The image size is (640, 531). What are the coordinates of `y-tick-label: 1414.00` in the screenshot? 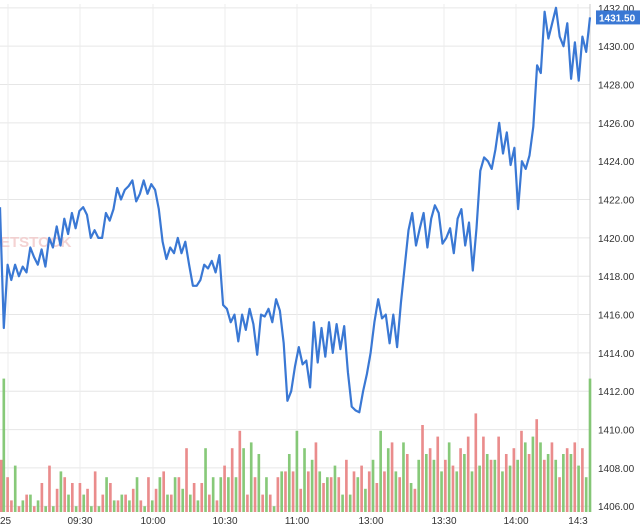 It's located at (616, 354).